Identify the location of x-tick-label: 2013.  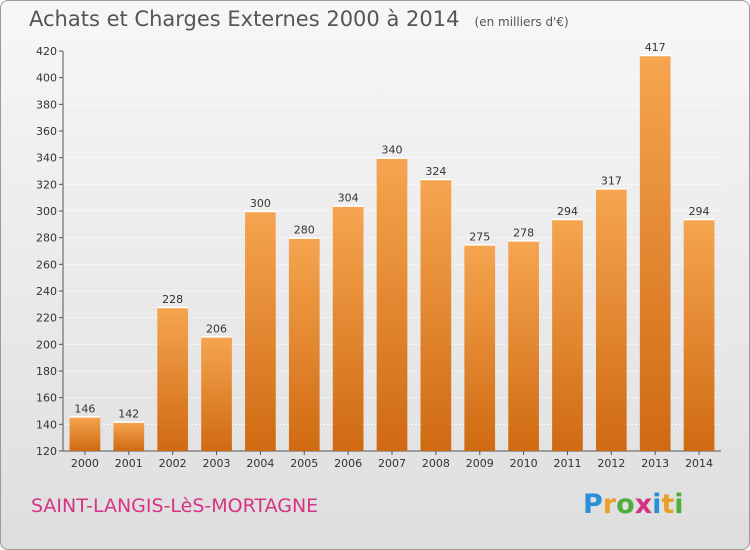
(655, 463).